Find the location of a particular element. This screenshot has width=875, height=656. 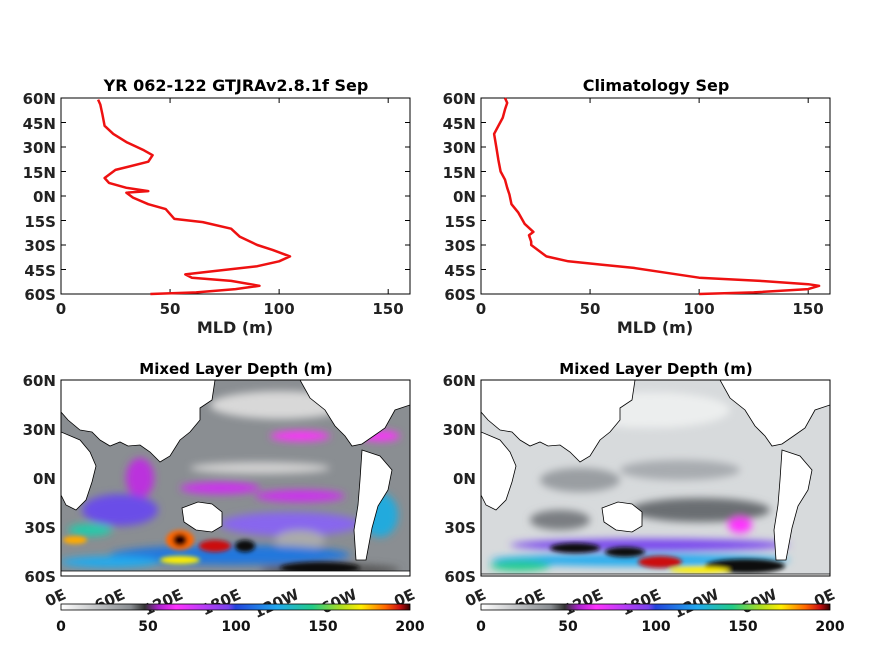

tick-marks is located at coordinates (235, 196).